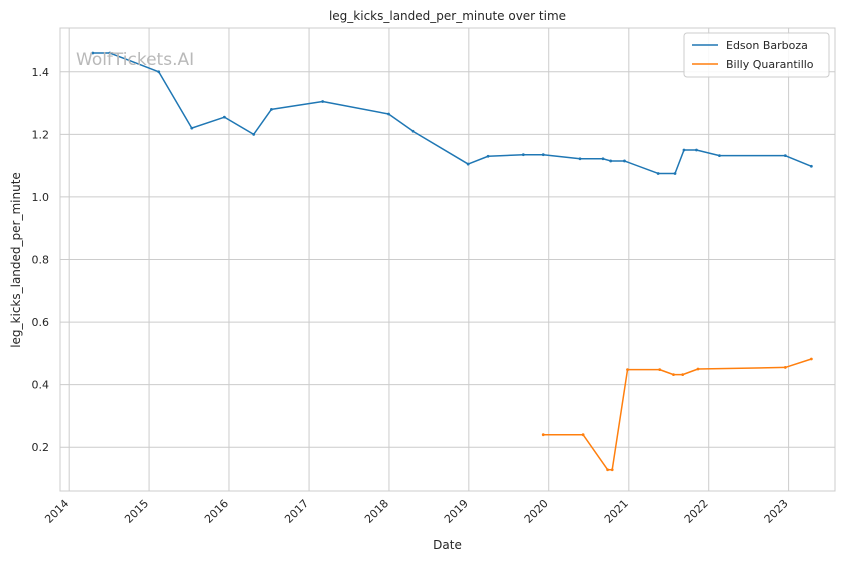  Describe the element at coordinates (41, 197) in the screenshot. I see `y-tick-label: 1.0` at that location.